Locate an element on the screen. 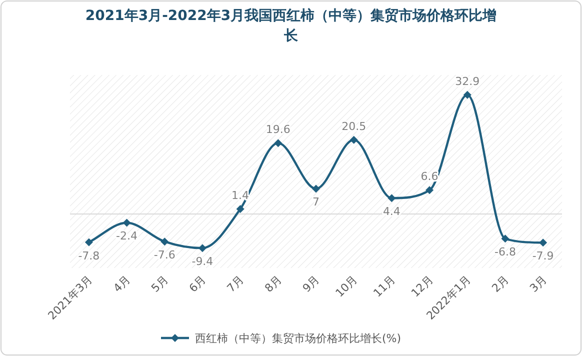  x-tick-label: 6月 is located at coordinates (197, 283).